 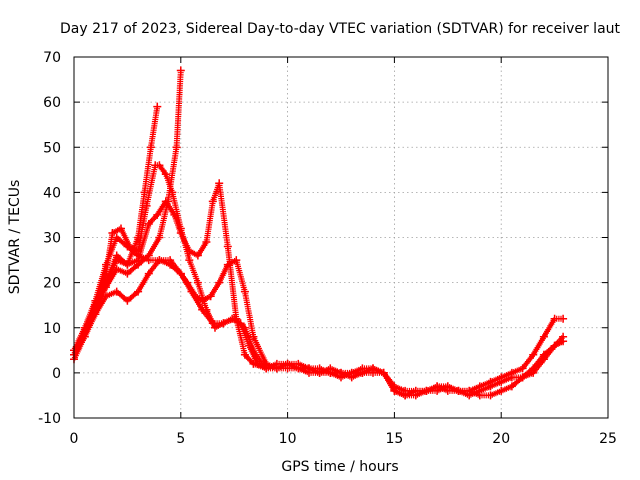 What do you see at coordinates (52, 193) in the screenshot?
I see `y-tick-label: 40` at bounding box center [52, 193].